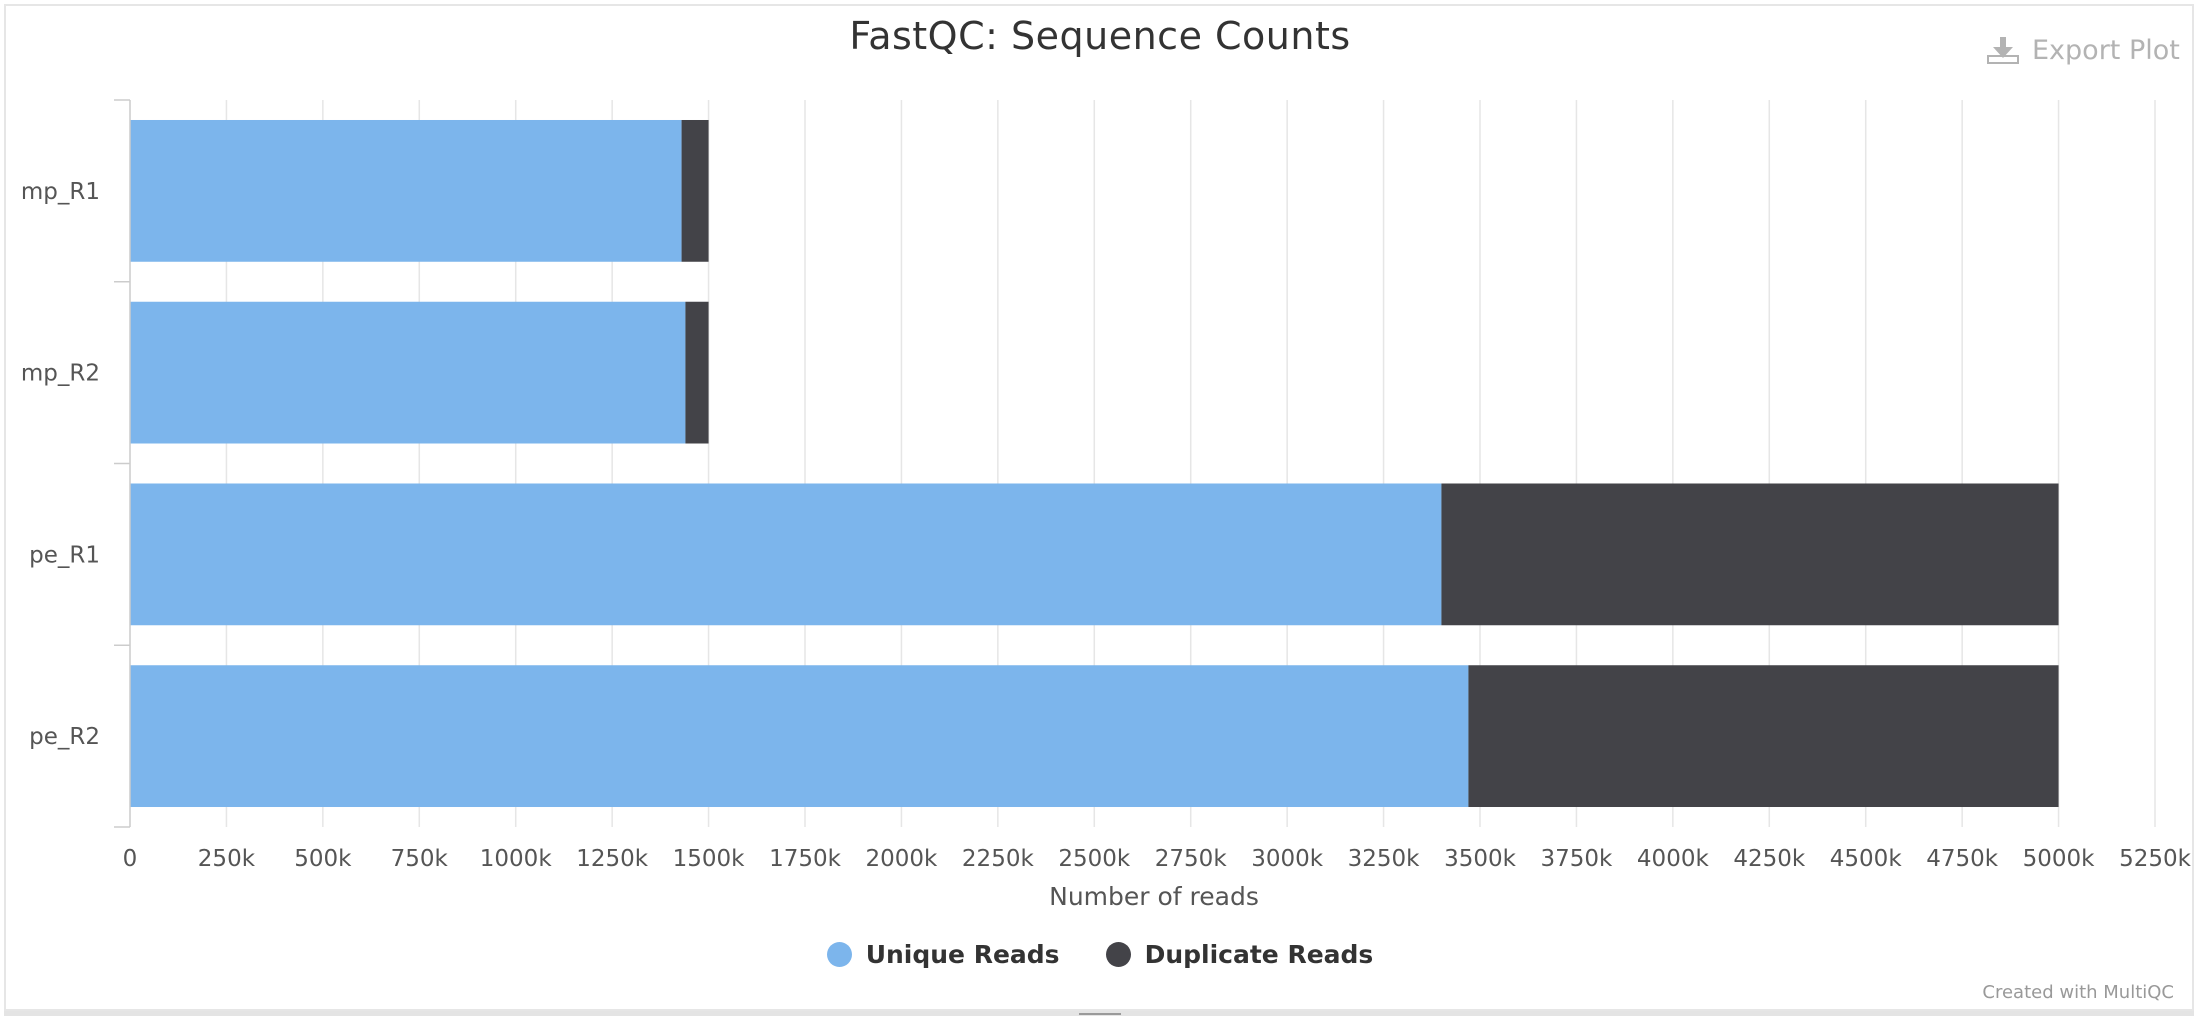  What do you see at coordinates (130, 859) in the screenshot?
I see `x-tick-label: 0` at bounding box center [130, 859].